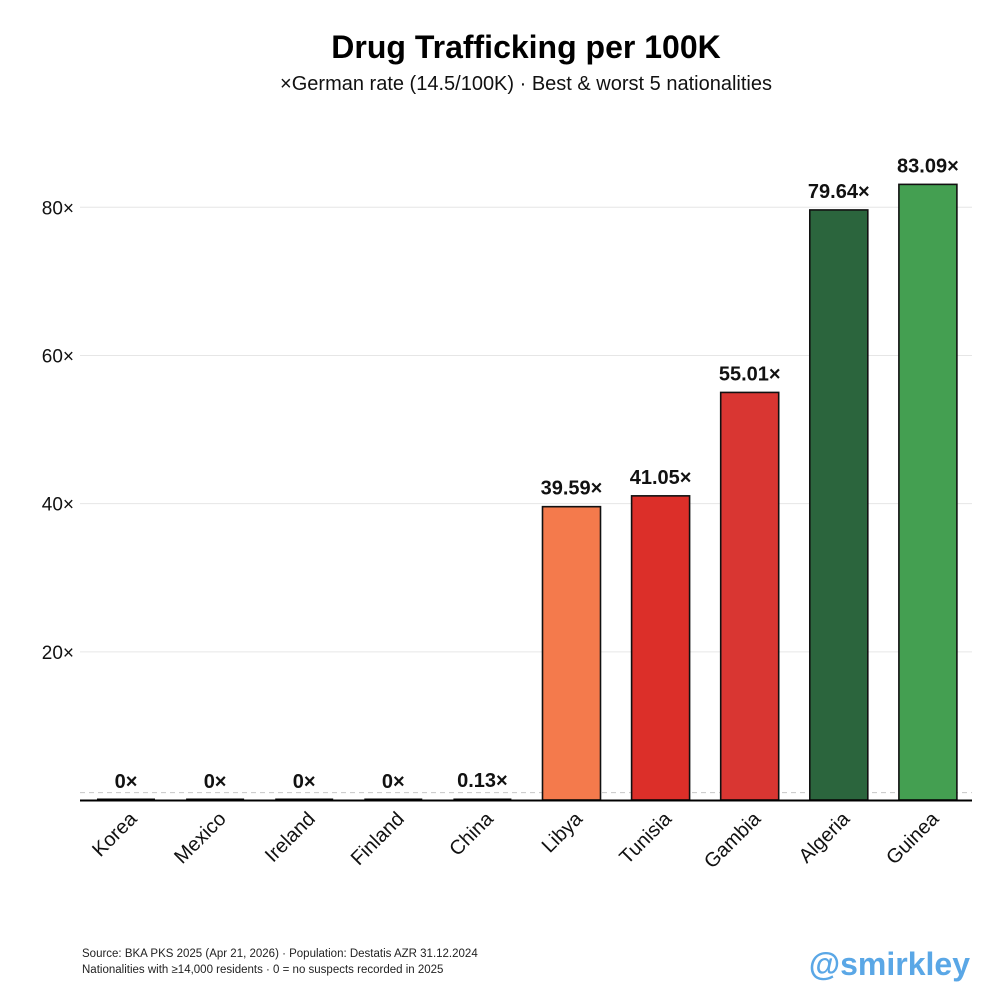 This screenshot has width=1000, height=1000. What do you see at coordinates (889, 964) in the screenshot?
I see `author-handle: @smirkley` at bounding box center [889, 964].